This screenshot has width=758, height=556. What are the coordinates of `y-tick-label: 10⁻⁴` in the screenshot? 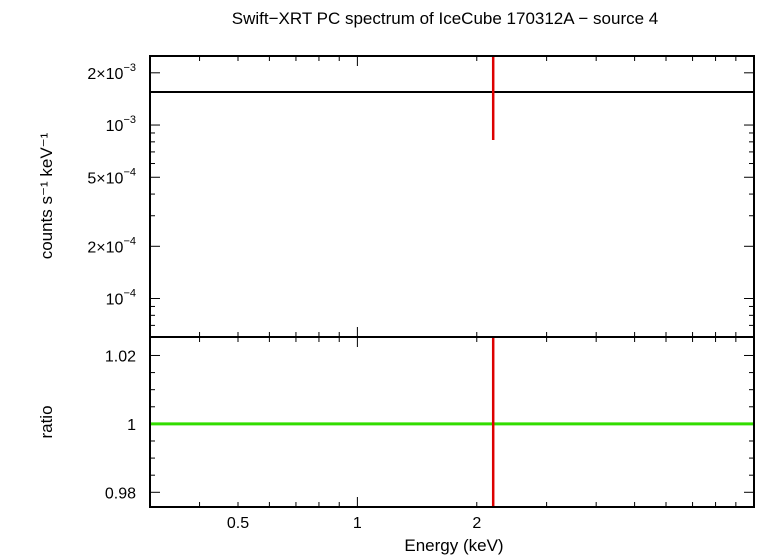 It's located at (121, 298).